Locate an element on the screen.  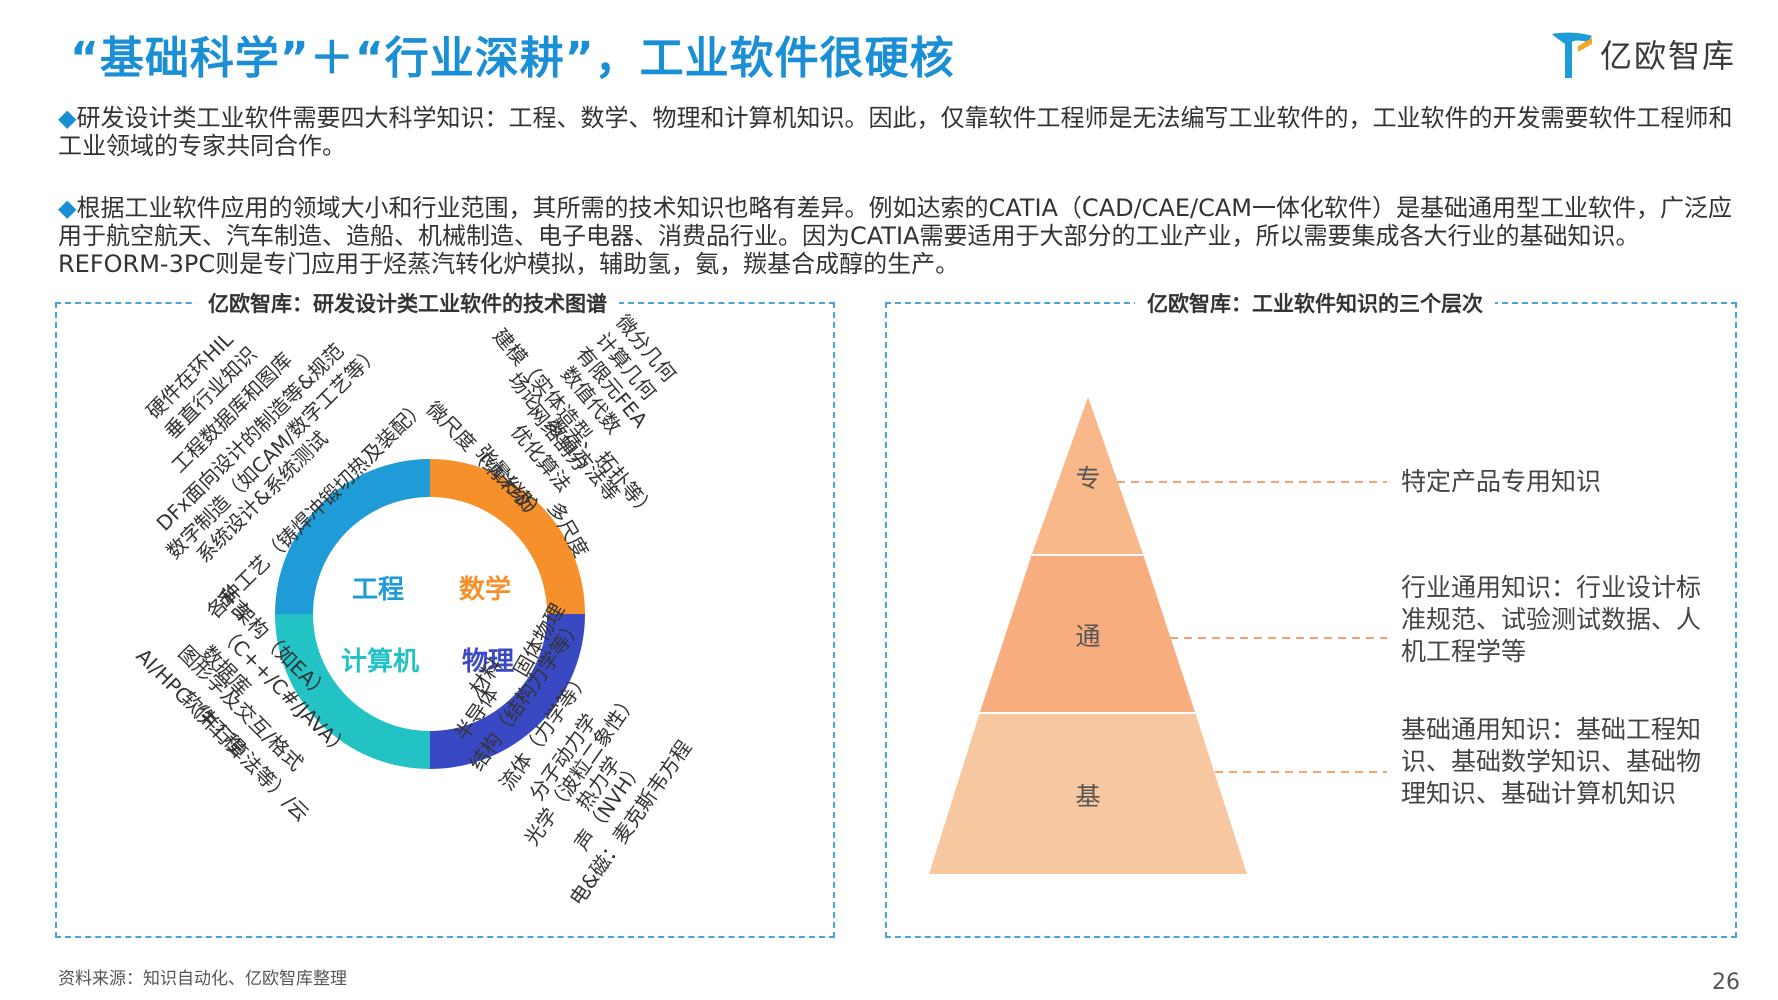
level-label-basic: 基础通用知识：基础工程知识、基础数学知识、基础物理知识、基础计算机知识 is located at coordinates (1551, 761).